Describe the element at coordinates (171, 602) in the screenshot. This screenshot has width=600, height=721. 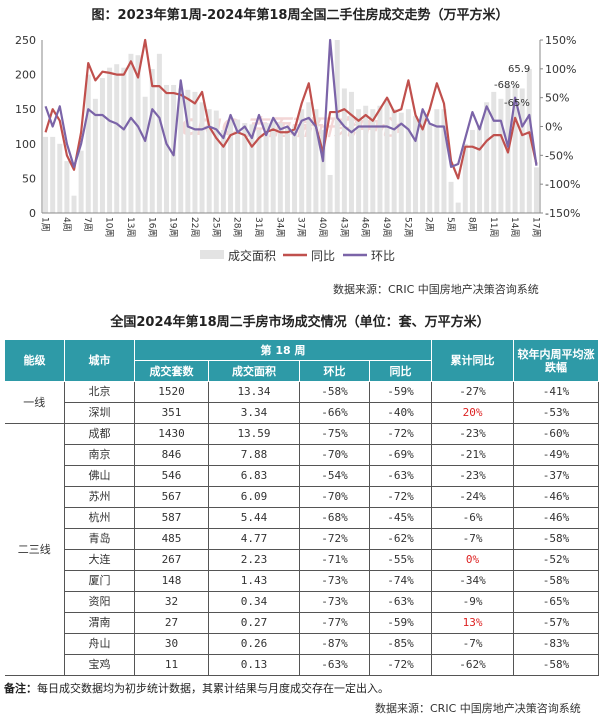
I see `units-cell: 32` at that location.